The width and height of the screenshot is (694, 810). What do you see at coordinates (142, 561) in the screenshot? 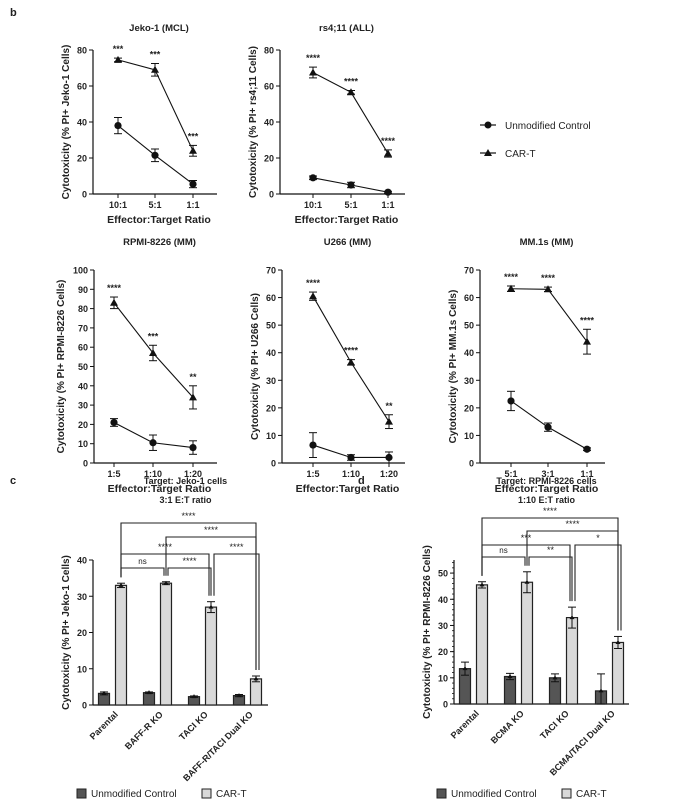
I see `comparison-label: ns` at bounding box center [142, 561].